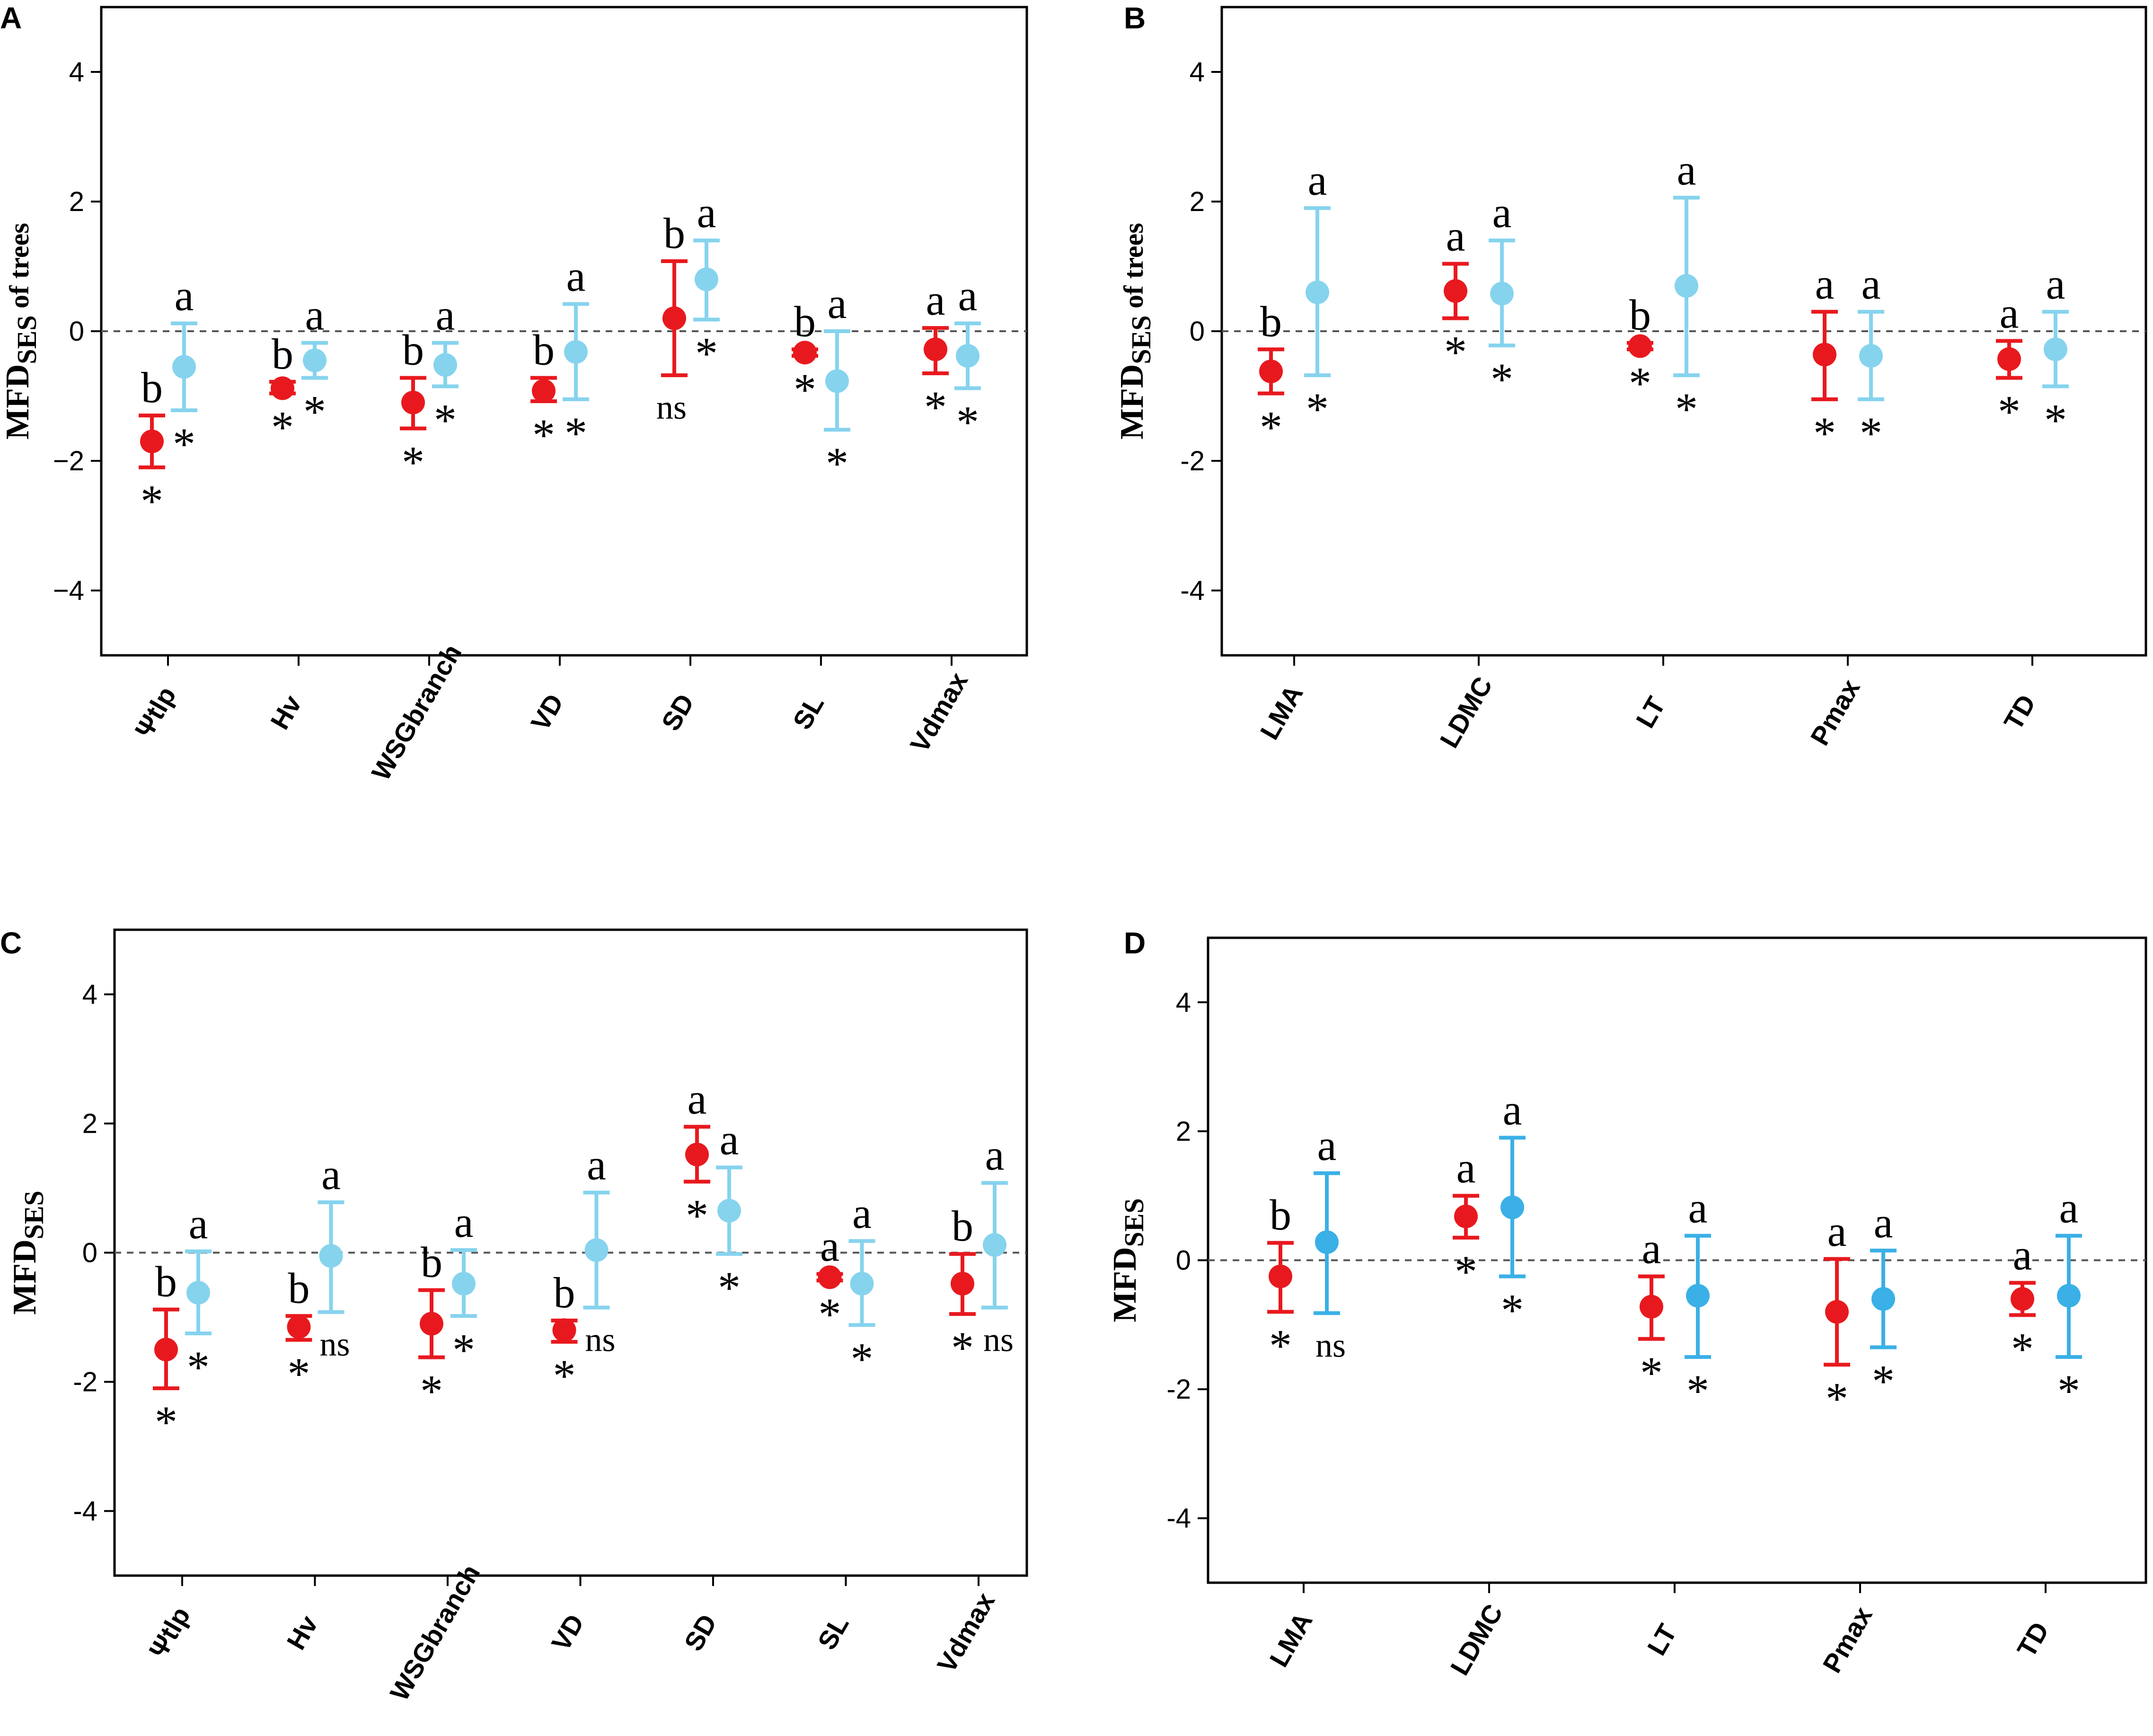 This screenshot has height=1736, width=2153. Describe the element at coordinates (1135, 943) in the screenshot. I see `panel-label-d: D` at that location.